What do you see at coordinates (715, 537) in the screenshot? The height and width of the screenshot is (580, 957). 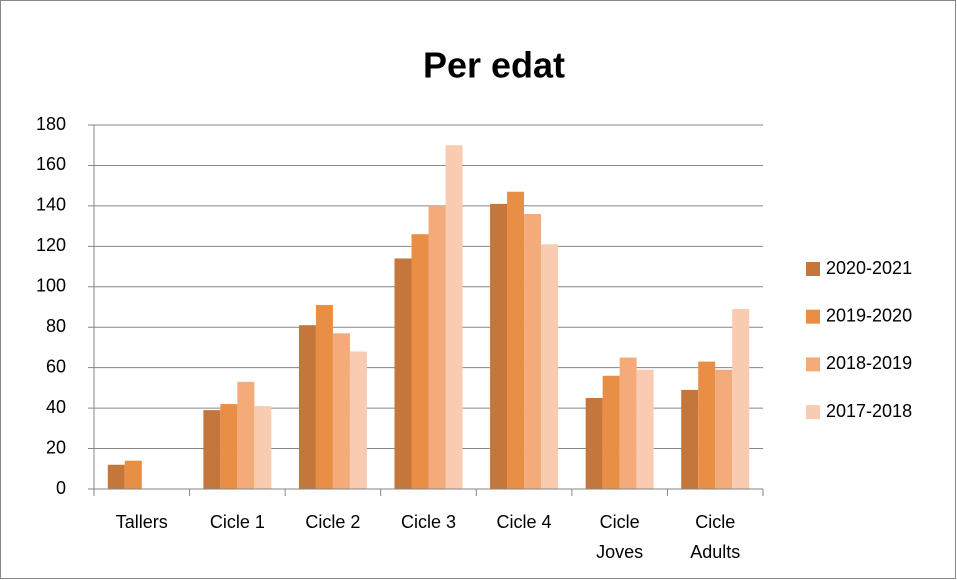 I see `x-tick-label: Cicle Adults` at bounding box center [715, 537].